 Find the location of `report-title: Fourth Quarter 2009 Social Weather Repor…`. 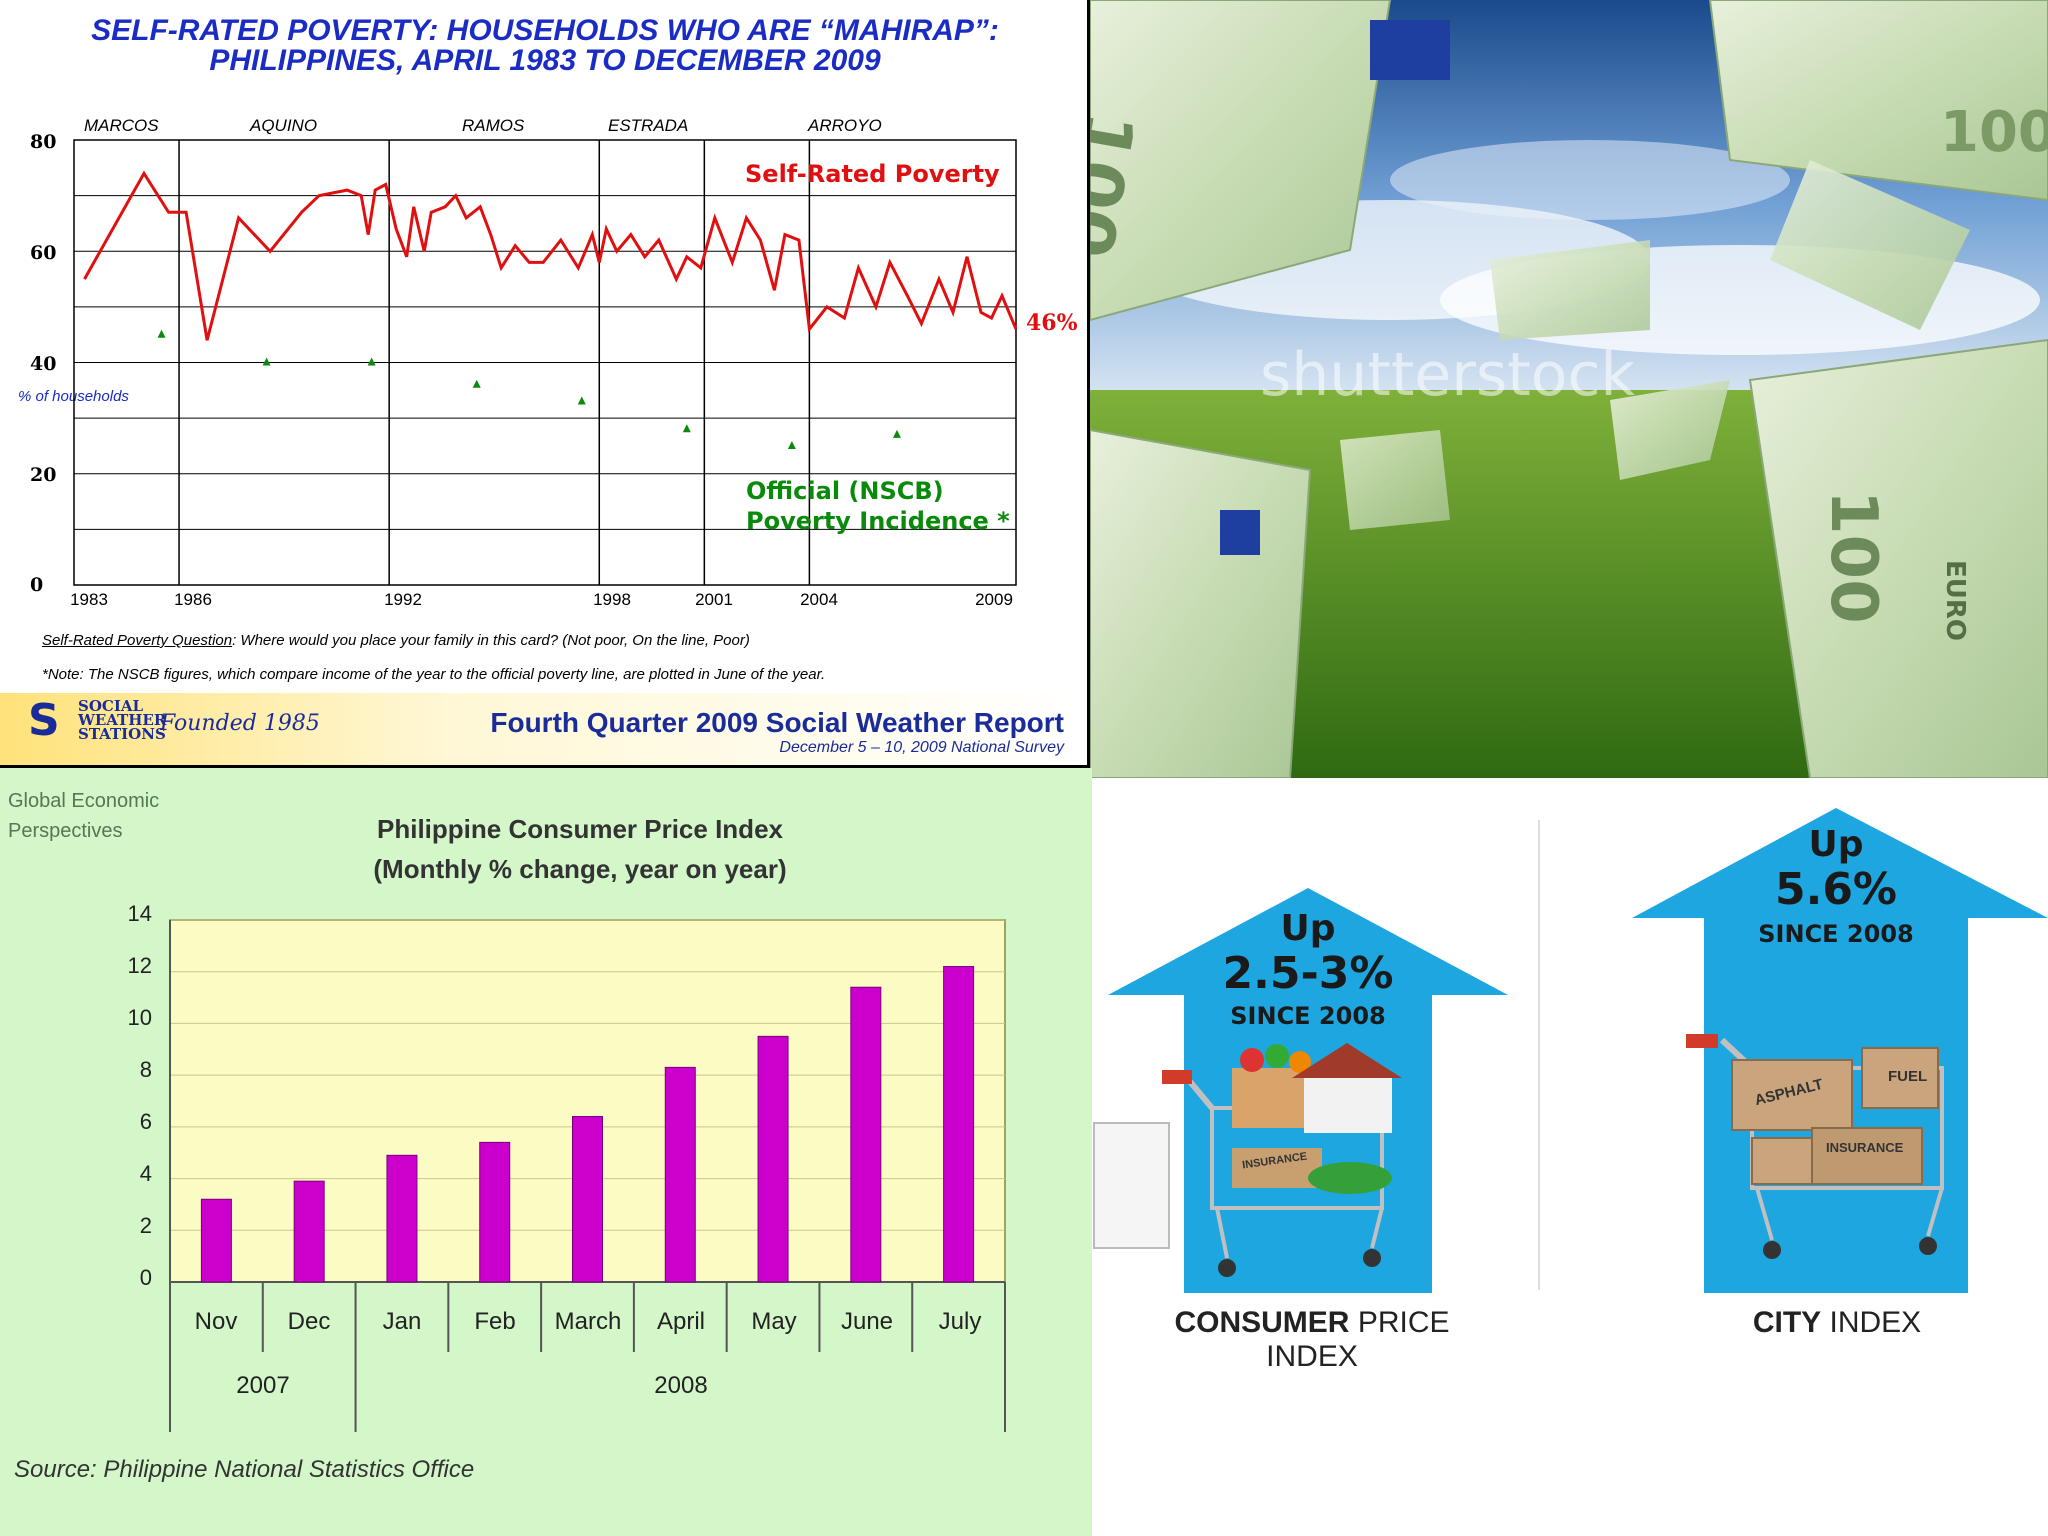

report-title: Fourth Quarter 2009 Social Weather Repor… is located at coordinates (777, 722).